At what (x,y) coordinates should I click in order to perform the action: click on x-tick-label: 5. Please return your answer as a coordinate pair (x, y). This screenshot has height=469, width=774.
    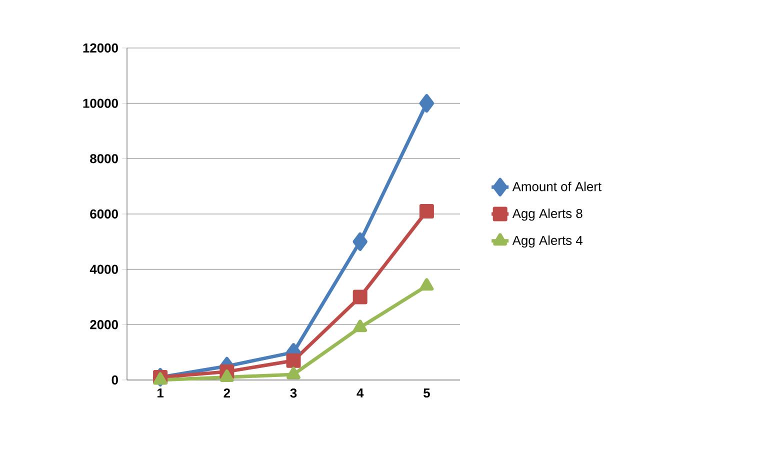
    Looking at the image, I should click on (427, 393).